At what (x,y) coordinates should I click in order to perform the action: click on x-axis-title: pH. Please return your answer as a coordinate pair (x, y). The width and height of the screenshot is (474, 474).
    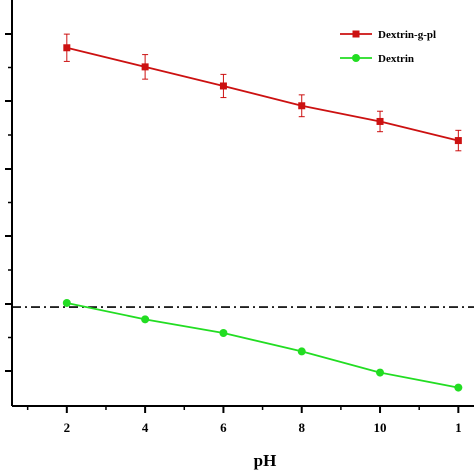
    Looking at the image, I should click on (265, 460).